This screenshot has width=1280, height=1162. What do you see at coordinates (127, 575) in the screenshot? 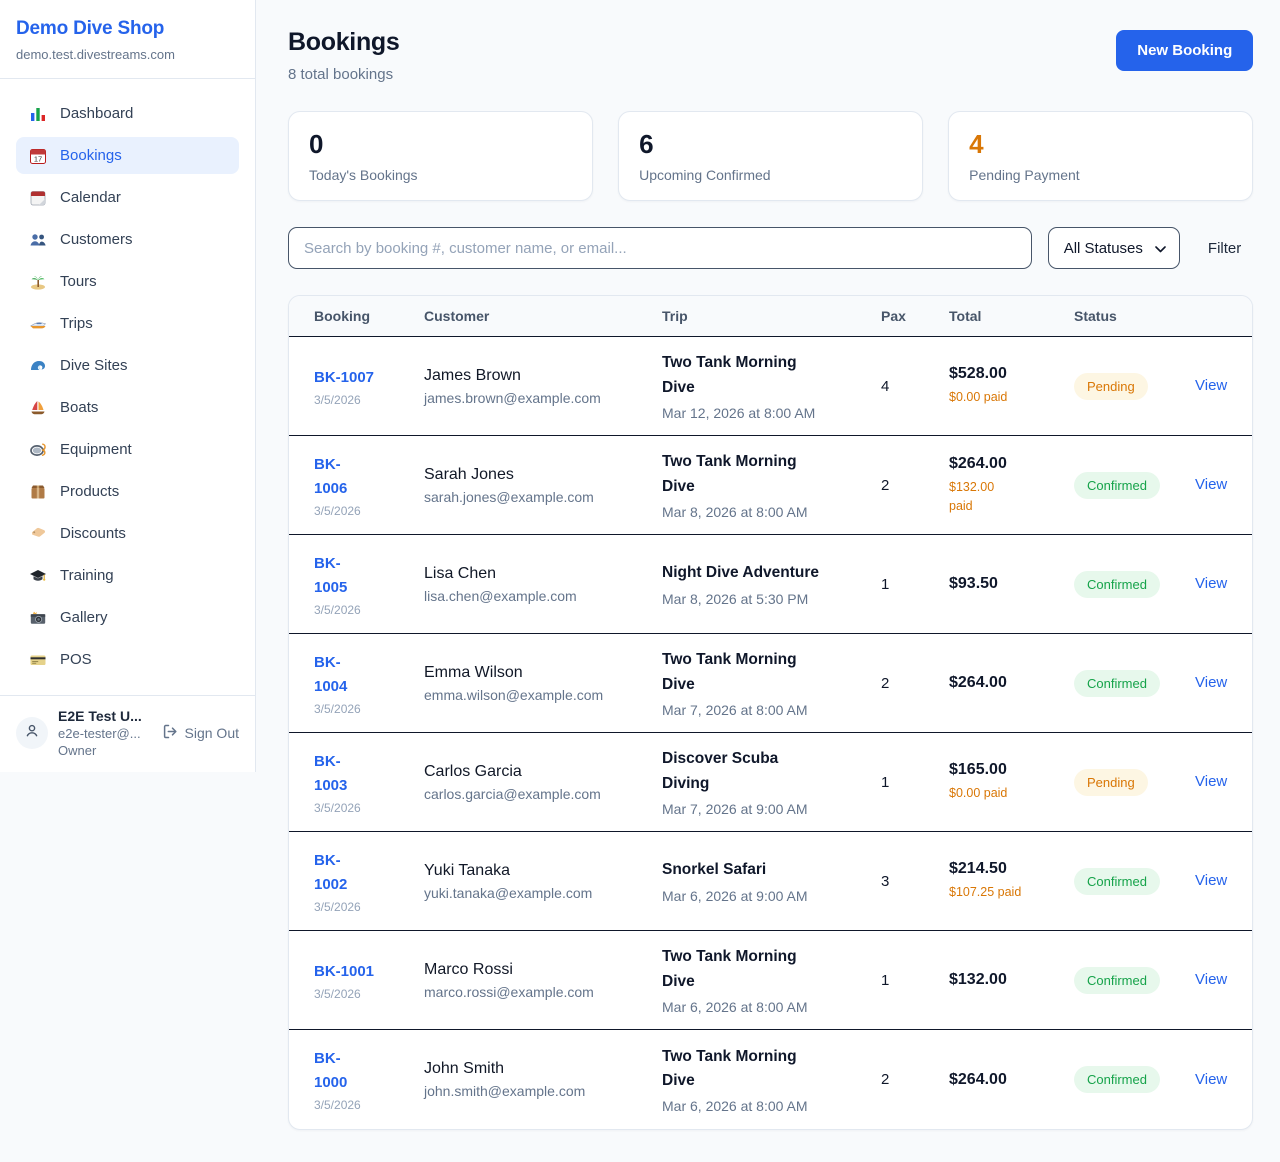
I see `sidebar-item-training: Training` at bounding box center [127, 575].